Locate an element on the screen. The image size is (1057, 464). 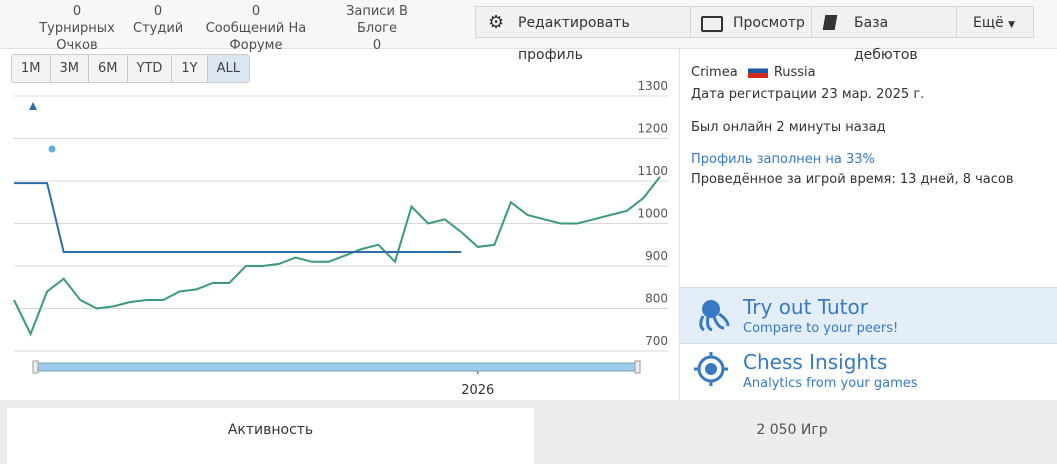
profile-completion-link: Профиль заполнен на 33% is located at coordinates (783, 159).